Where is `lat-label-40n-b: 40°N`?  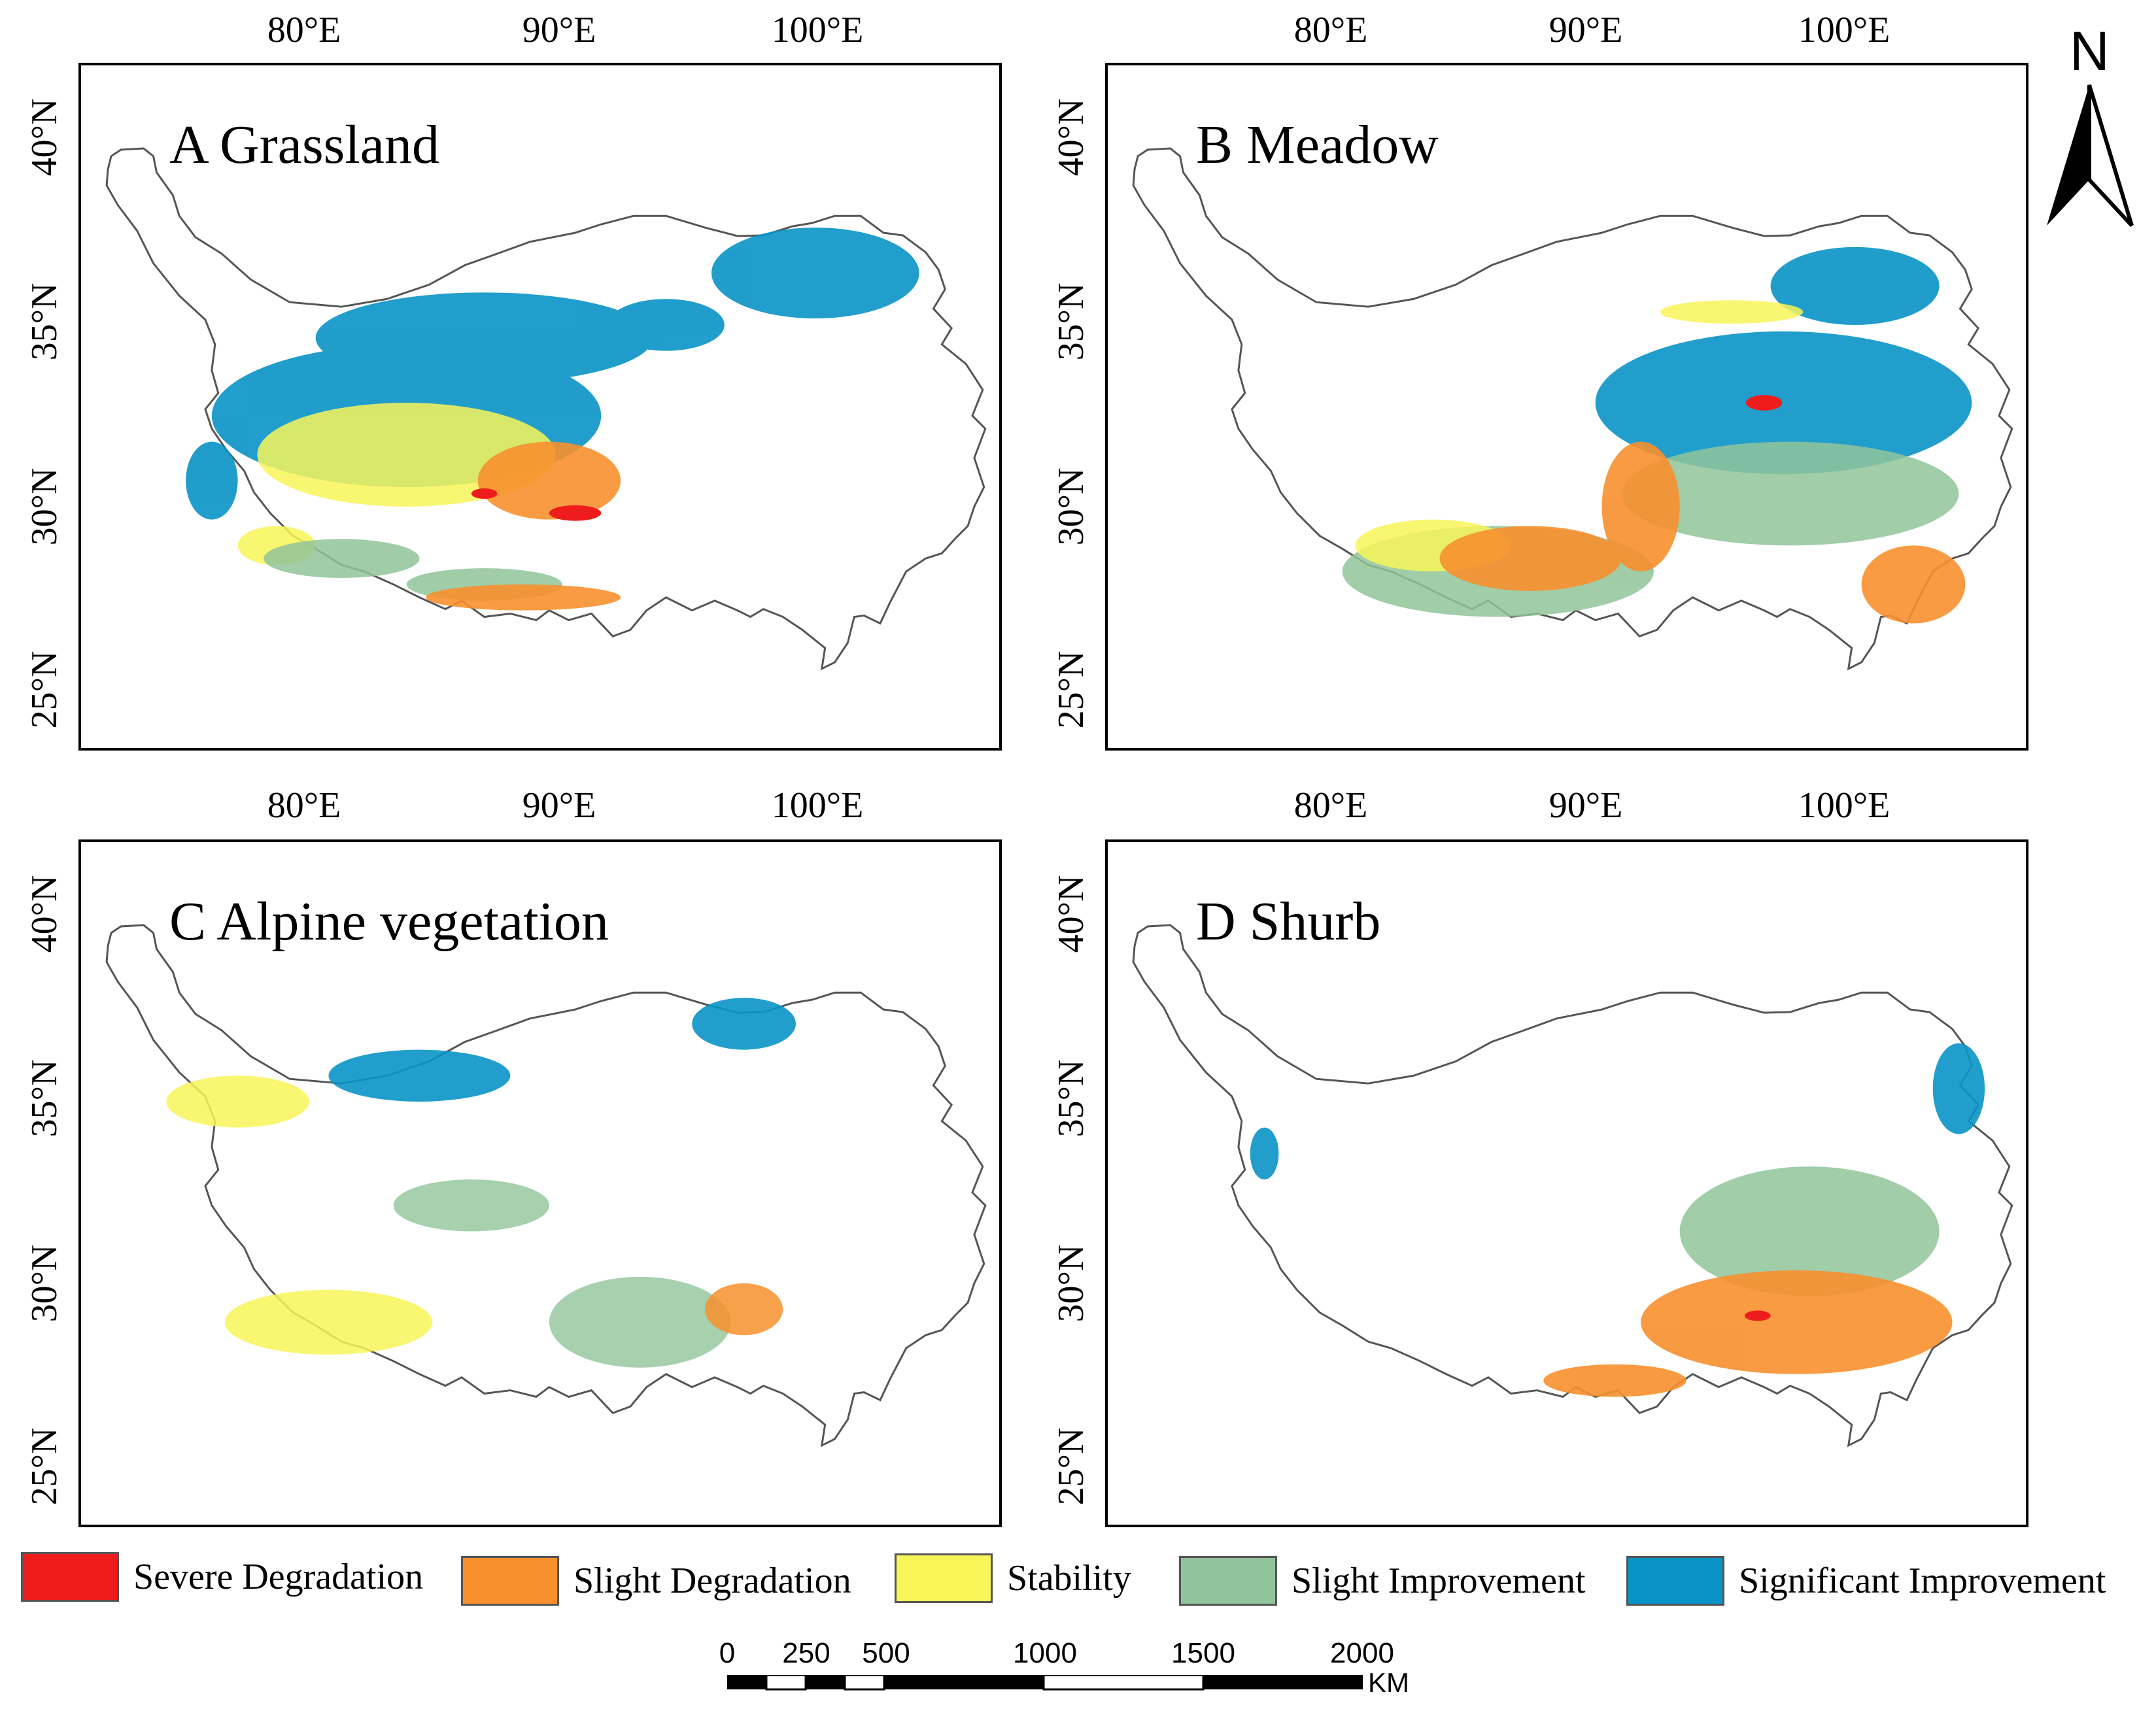
lat-label-40n-b: 40°N is located at coordinates (1071, 137).